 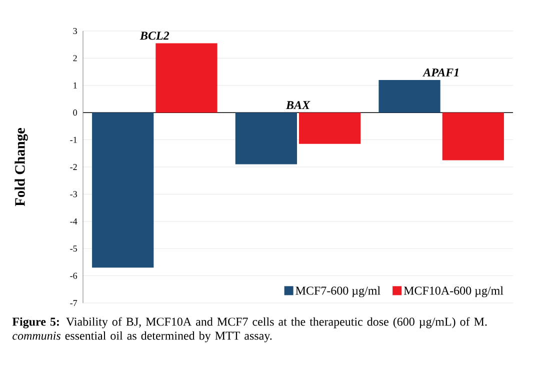 I want to click on y-tick-label: 2, so click(x=75, y=58).